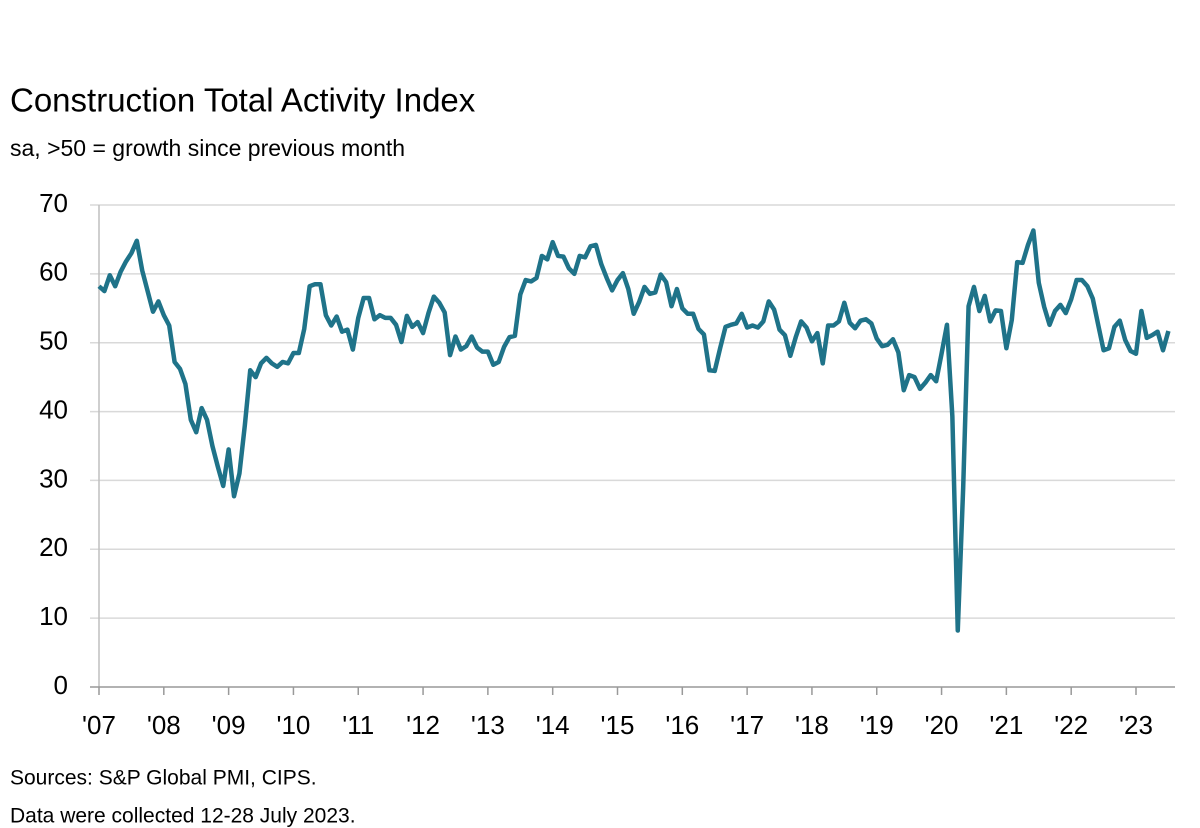  Describe the element at coordinates (53, 547) in the screenshot. I see `y-tick-label: 20` at that location.